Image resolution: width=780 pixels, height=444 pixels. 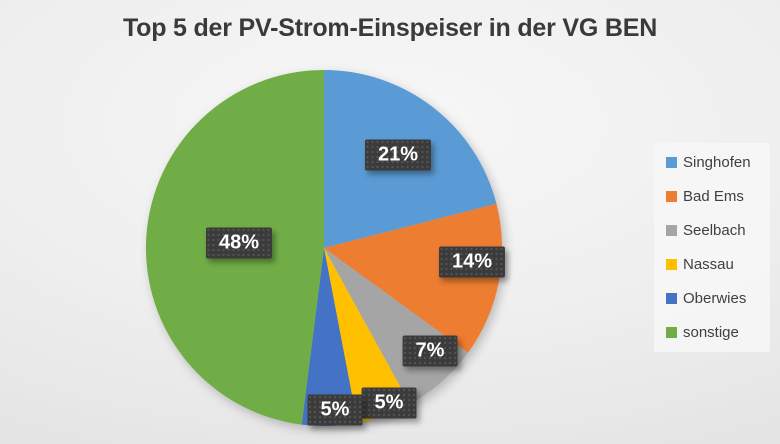 What do you see at coordinates (671, 299) in the screenshot?
I see `legend-swatch-oberwies` at bounding box center [671, 299].